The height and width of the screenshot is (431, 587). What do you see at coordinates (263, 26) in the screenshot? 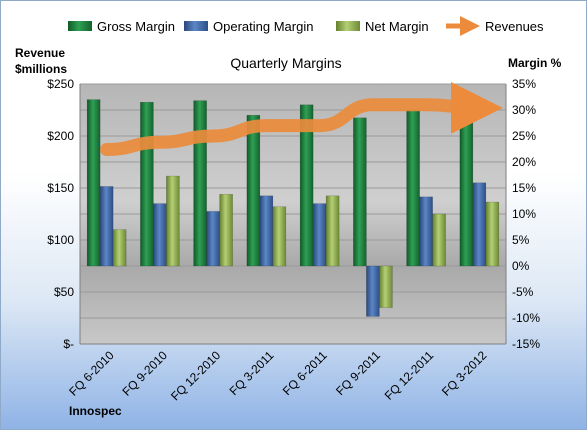
I see `legend-label-operating-margin: Operating Margin` at bounding box center [263, 26].